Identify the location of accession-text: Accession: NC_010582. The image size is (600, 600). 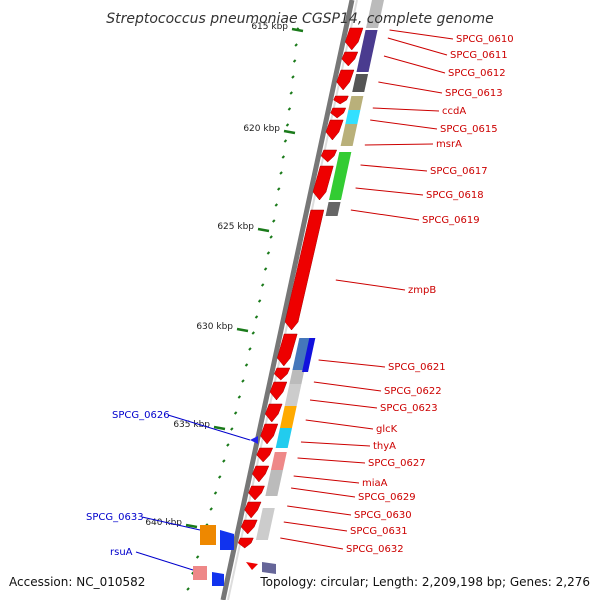
(77, 582).